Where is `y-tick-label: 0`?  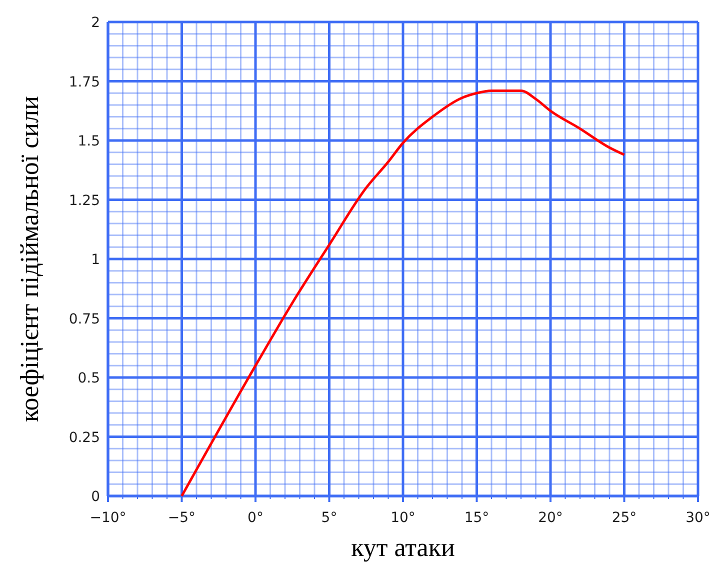 y-tick-label: 0 is located at coordinates (95, 497).